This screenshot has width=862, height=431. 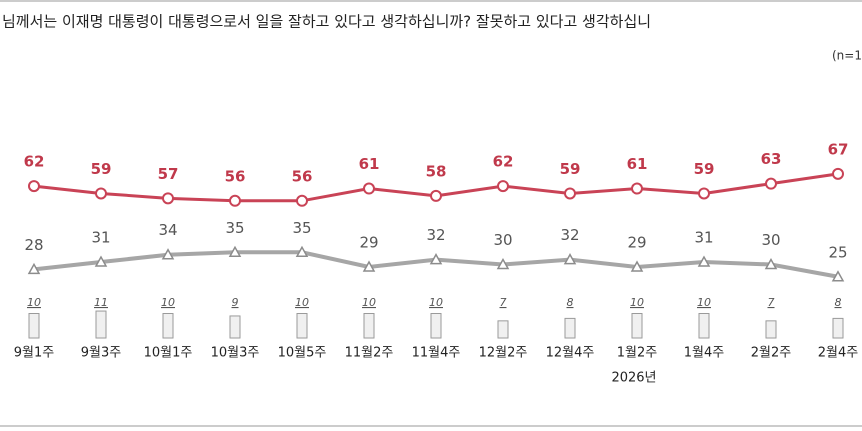 What do you see at coordinates (704, 353) in the screenshot?
I see `x-tick-label: 1월4주` at bounding box center [704, 353].